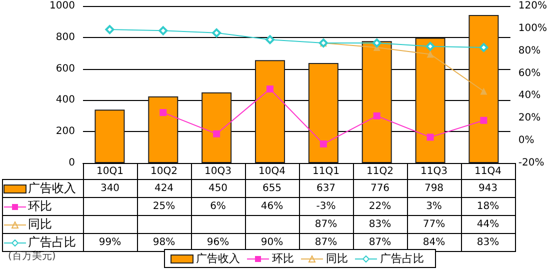 This screenshot has width=550, height=271. Describe the element at coordinates (326, 207) in the screenshot. I see `data-label: -3%` at that location.